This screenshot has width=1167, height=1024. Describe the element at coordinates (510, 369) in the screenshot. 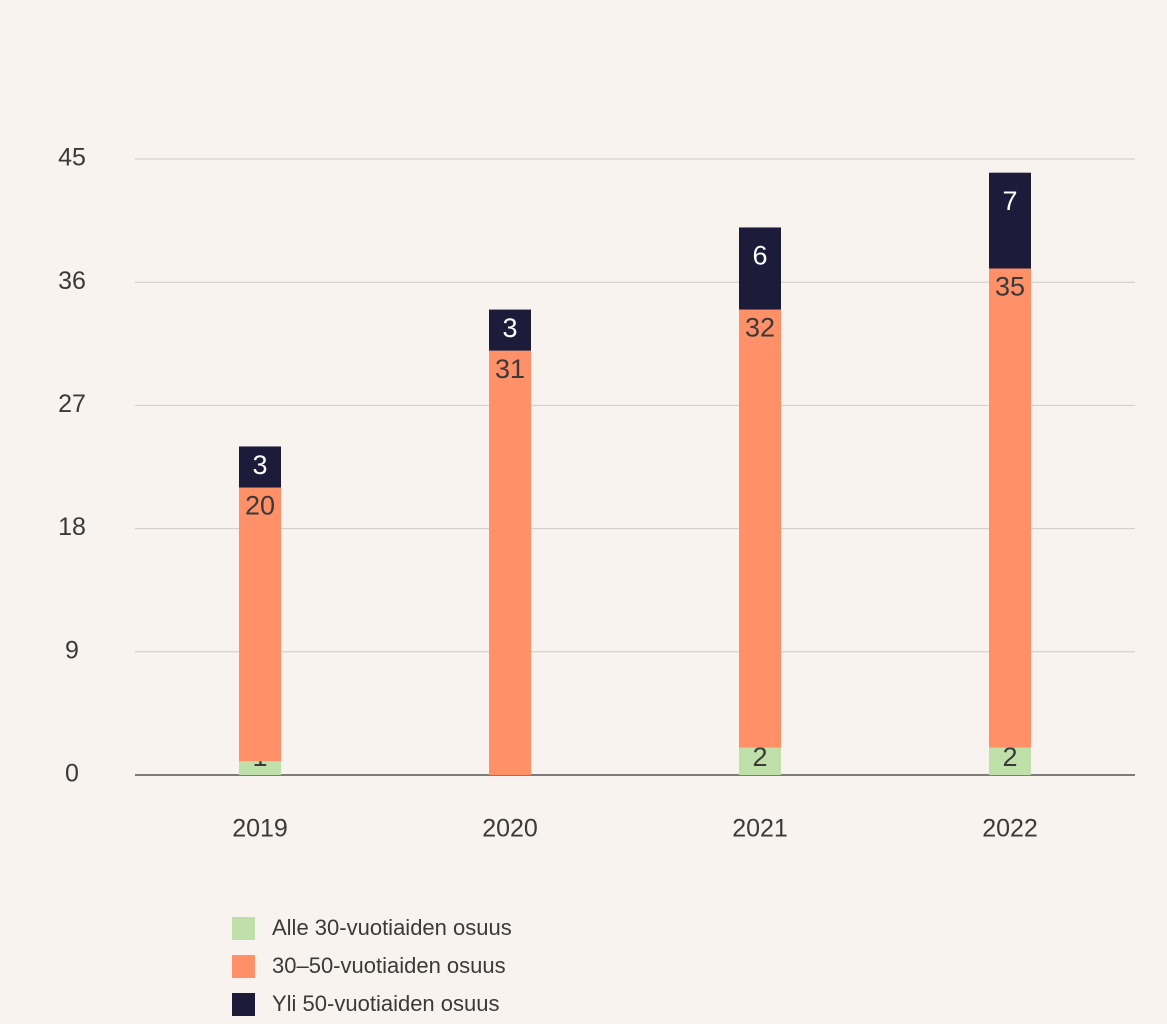

I see `data-label: 31` at that location.